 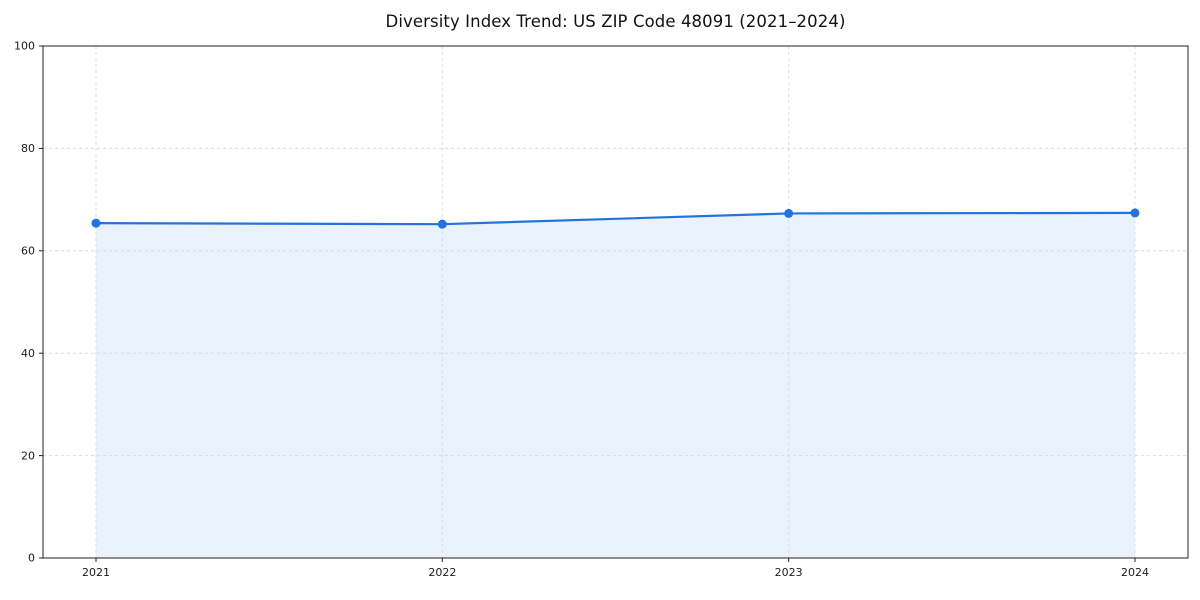 I want to click on x-axis-tick-label: 2022, so click(x=442, y=572).